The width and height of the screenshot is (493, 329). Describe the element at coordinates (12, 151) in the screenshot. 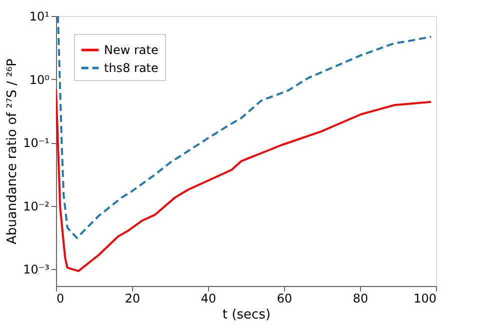

I see `y-axis-title: Abuandance ratio of ²⁷S / ²⁶P` at that location.